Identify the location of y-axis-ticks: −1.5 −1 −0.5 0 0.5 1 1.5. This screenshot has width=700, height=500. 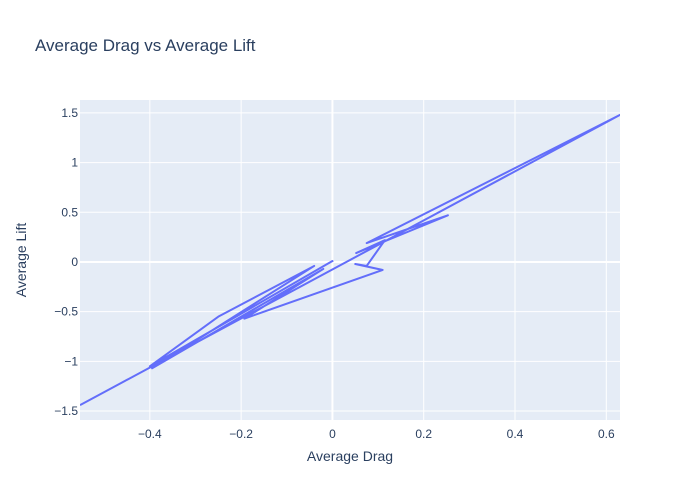
(66, 262).